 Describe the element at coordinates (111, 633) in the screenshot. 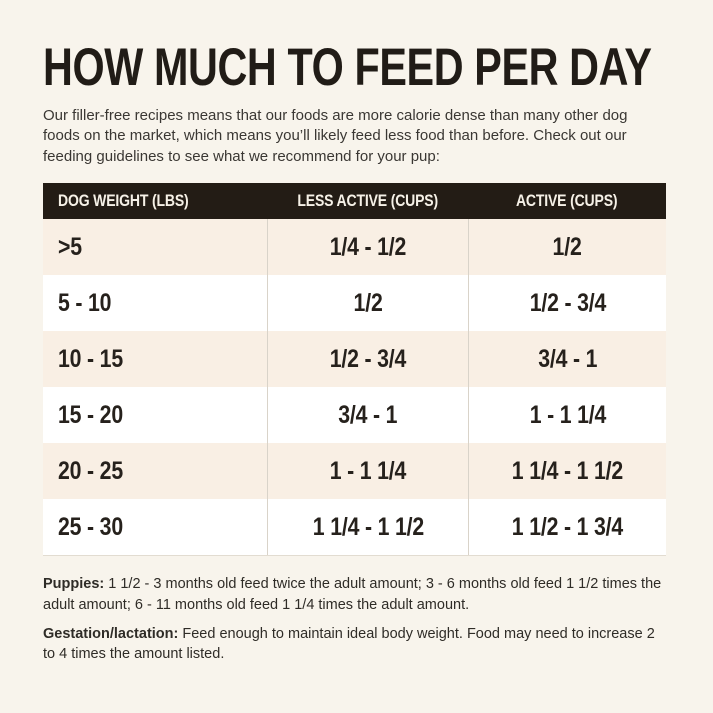

I see `note-gestation-label: Gestation/lactation:` at that location.